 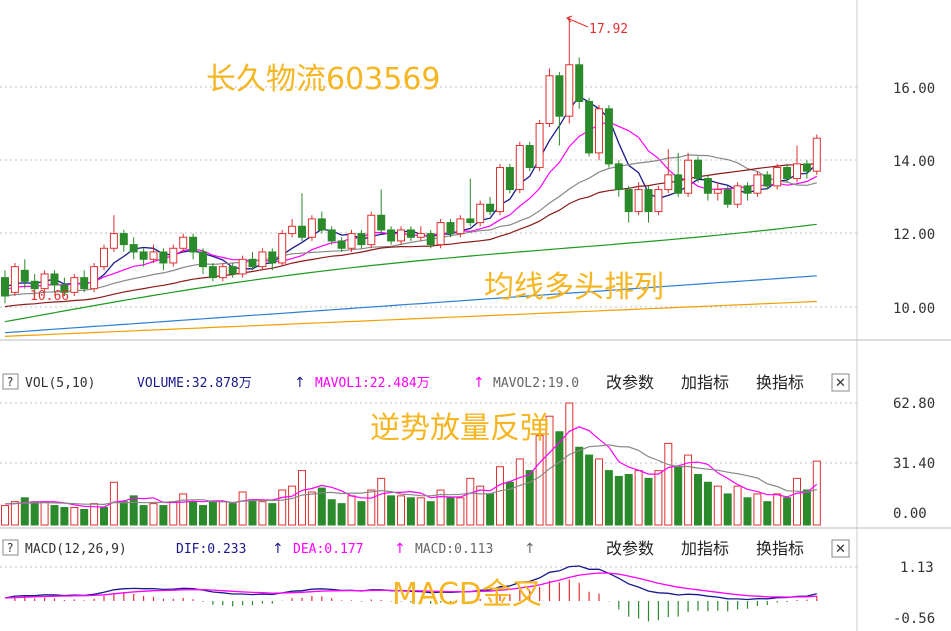 I want to click on peak-label: 17.92, so click(x=608, y=29).